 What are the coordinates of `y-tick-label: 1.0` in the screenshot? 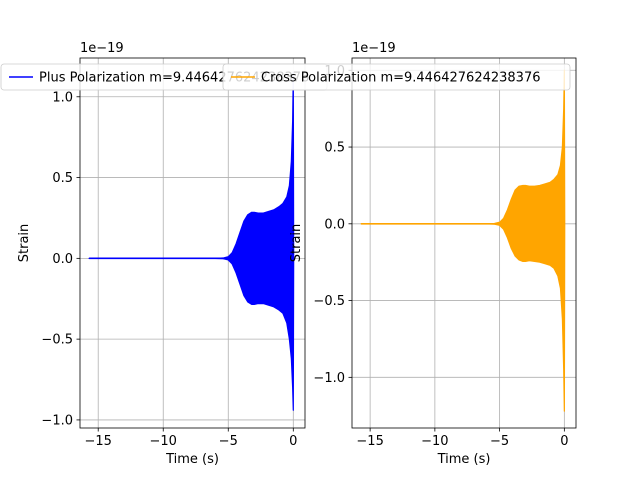 It's located at (62, 97).